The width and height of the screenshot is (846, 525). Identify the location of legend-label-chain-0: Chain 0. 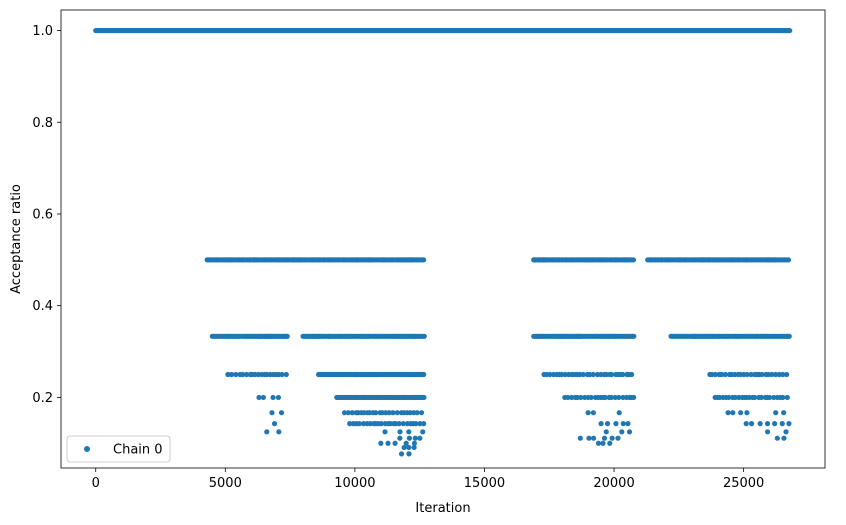
(138, 450).